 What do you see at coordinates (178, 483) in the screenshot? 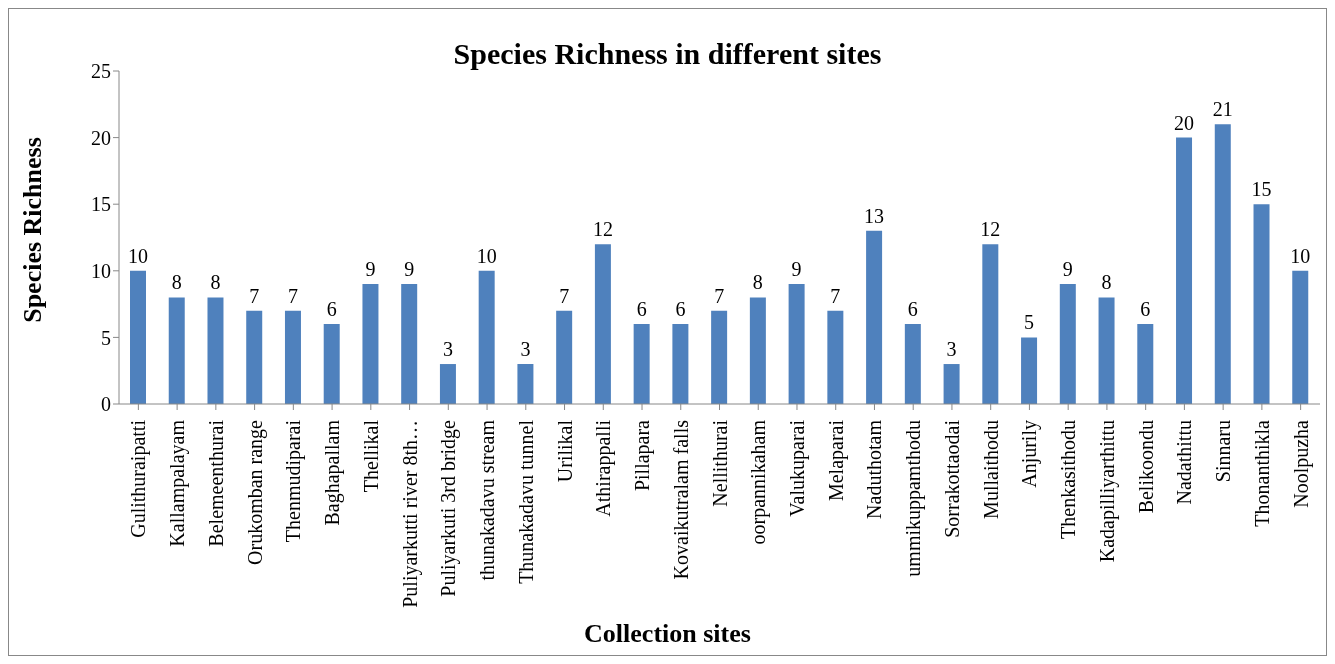
I see `x-tick-label: Kallampalayam` at bounding box center [178, 483].